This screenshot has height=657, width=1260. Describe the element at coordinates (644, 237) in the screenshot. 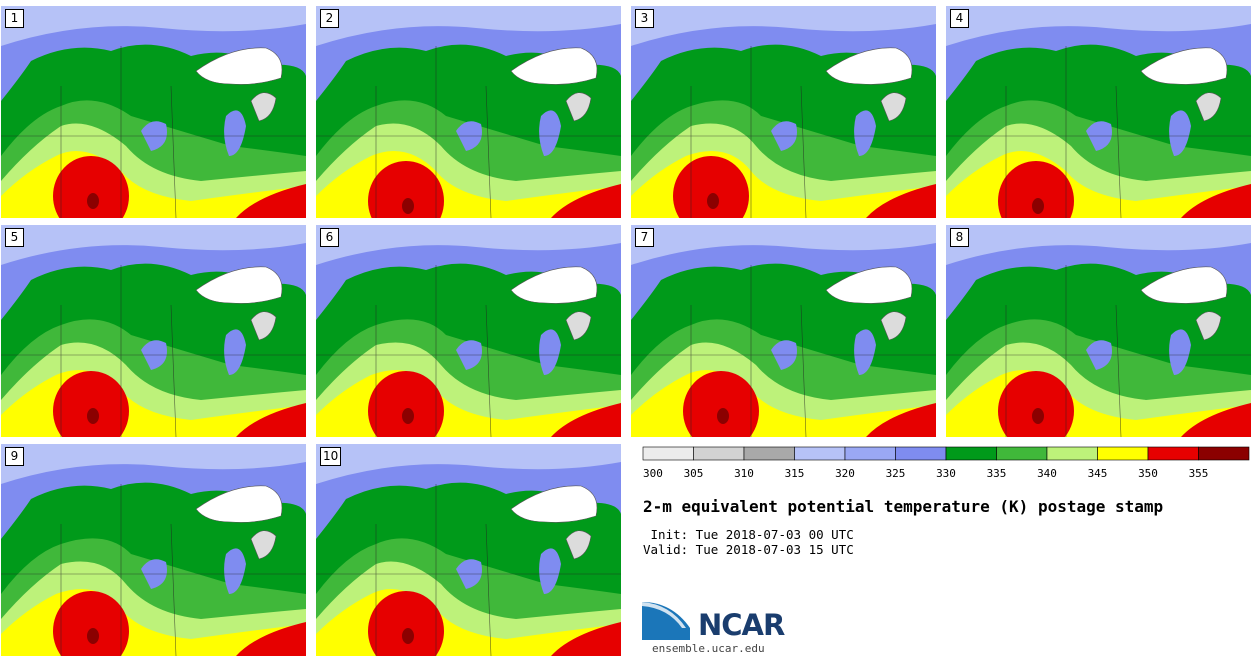

I see `panel-number: 7` at that location.